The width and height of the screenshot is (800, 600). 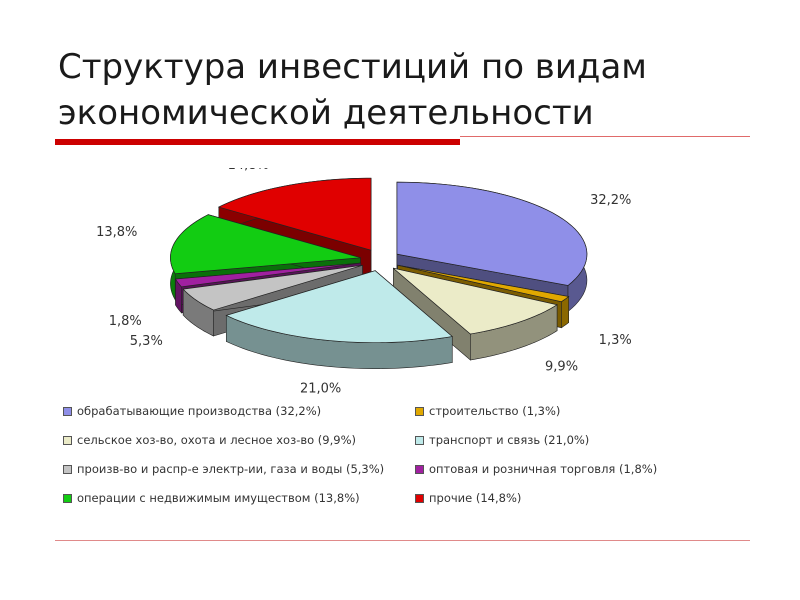 I want to click on legend-label: строительство (1,3%), so click(x=495, y=411).